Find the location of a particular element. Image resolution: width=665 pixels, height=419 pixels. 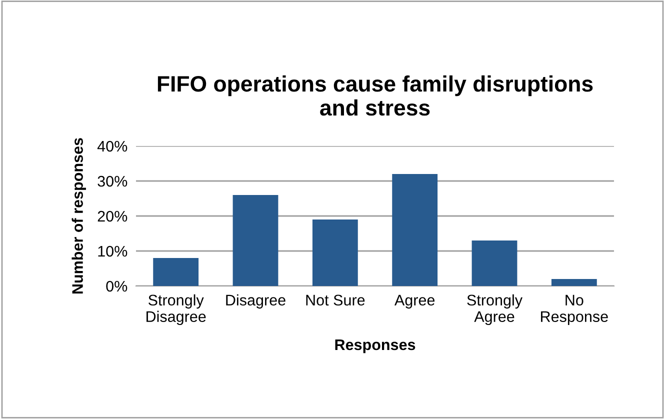

x-tick-label: Agree is located at coordinates (414, 301).